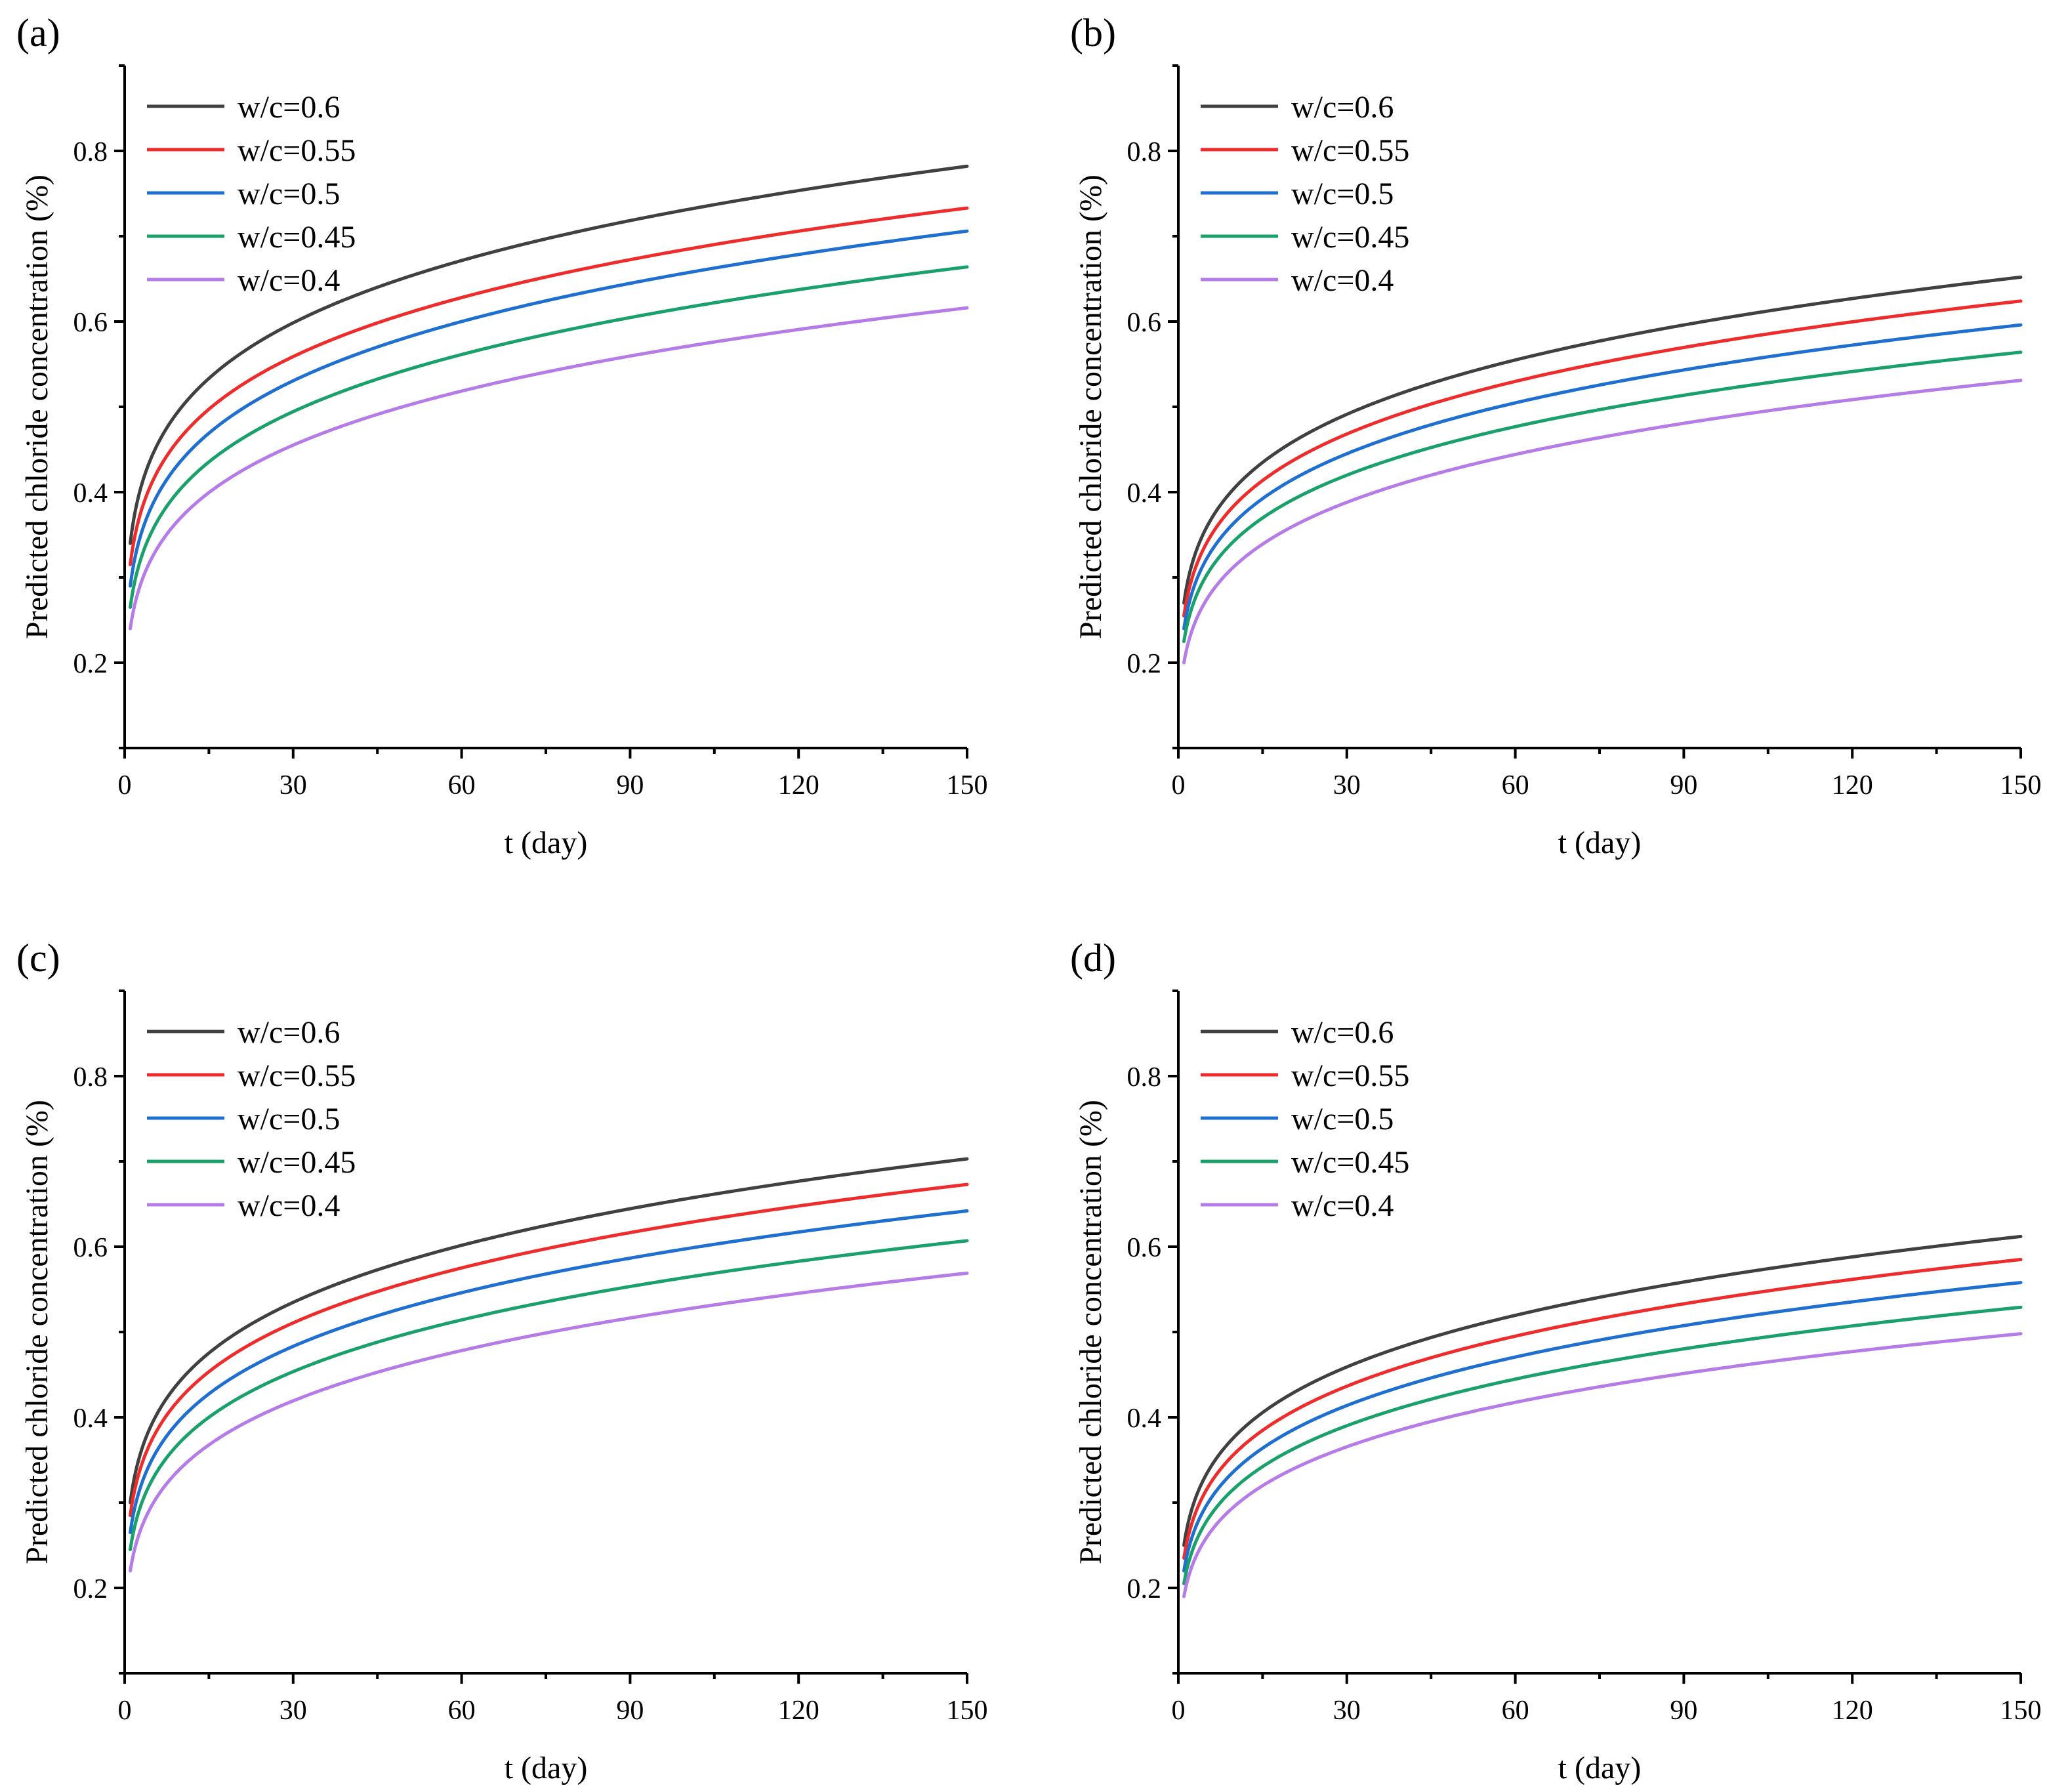 Image resolution: width=2047 pixels, height=1792 pixels. I want to click on panel-label: (a), so click(38, 32).